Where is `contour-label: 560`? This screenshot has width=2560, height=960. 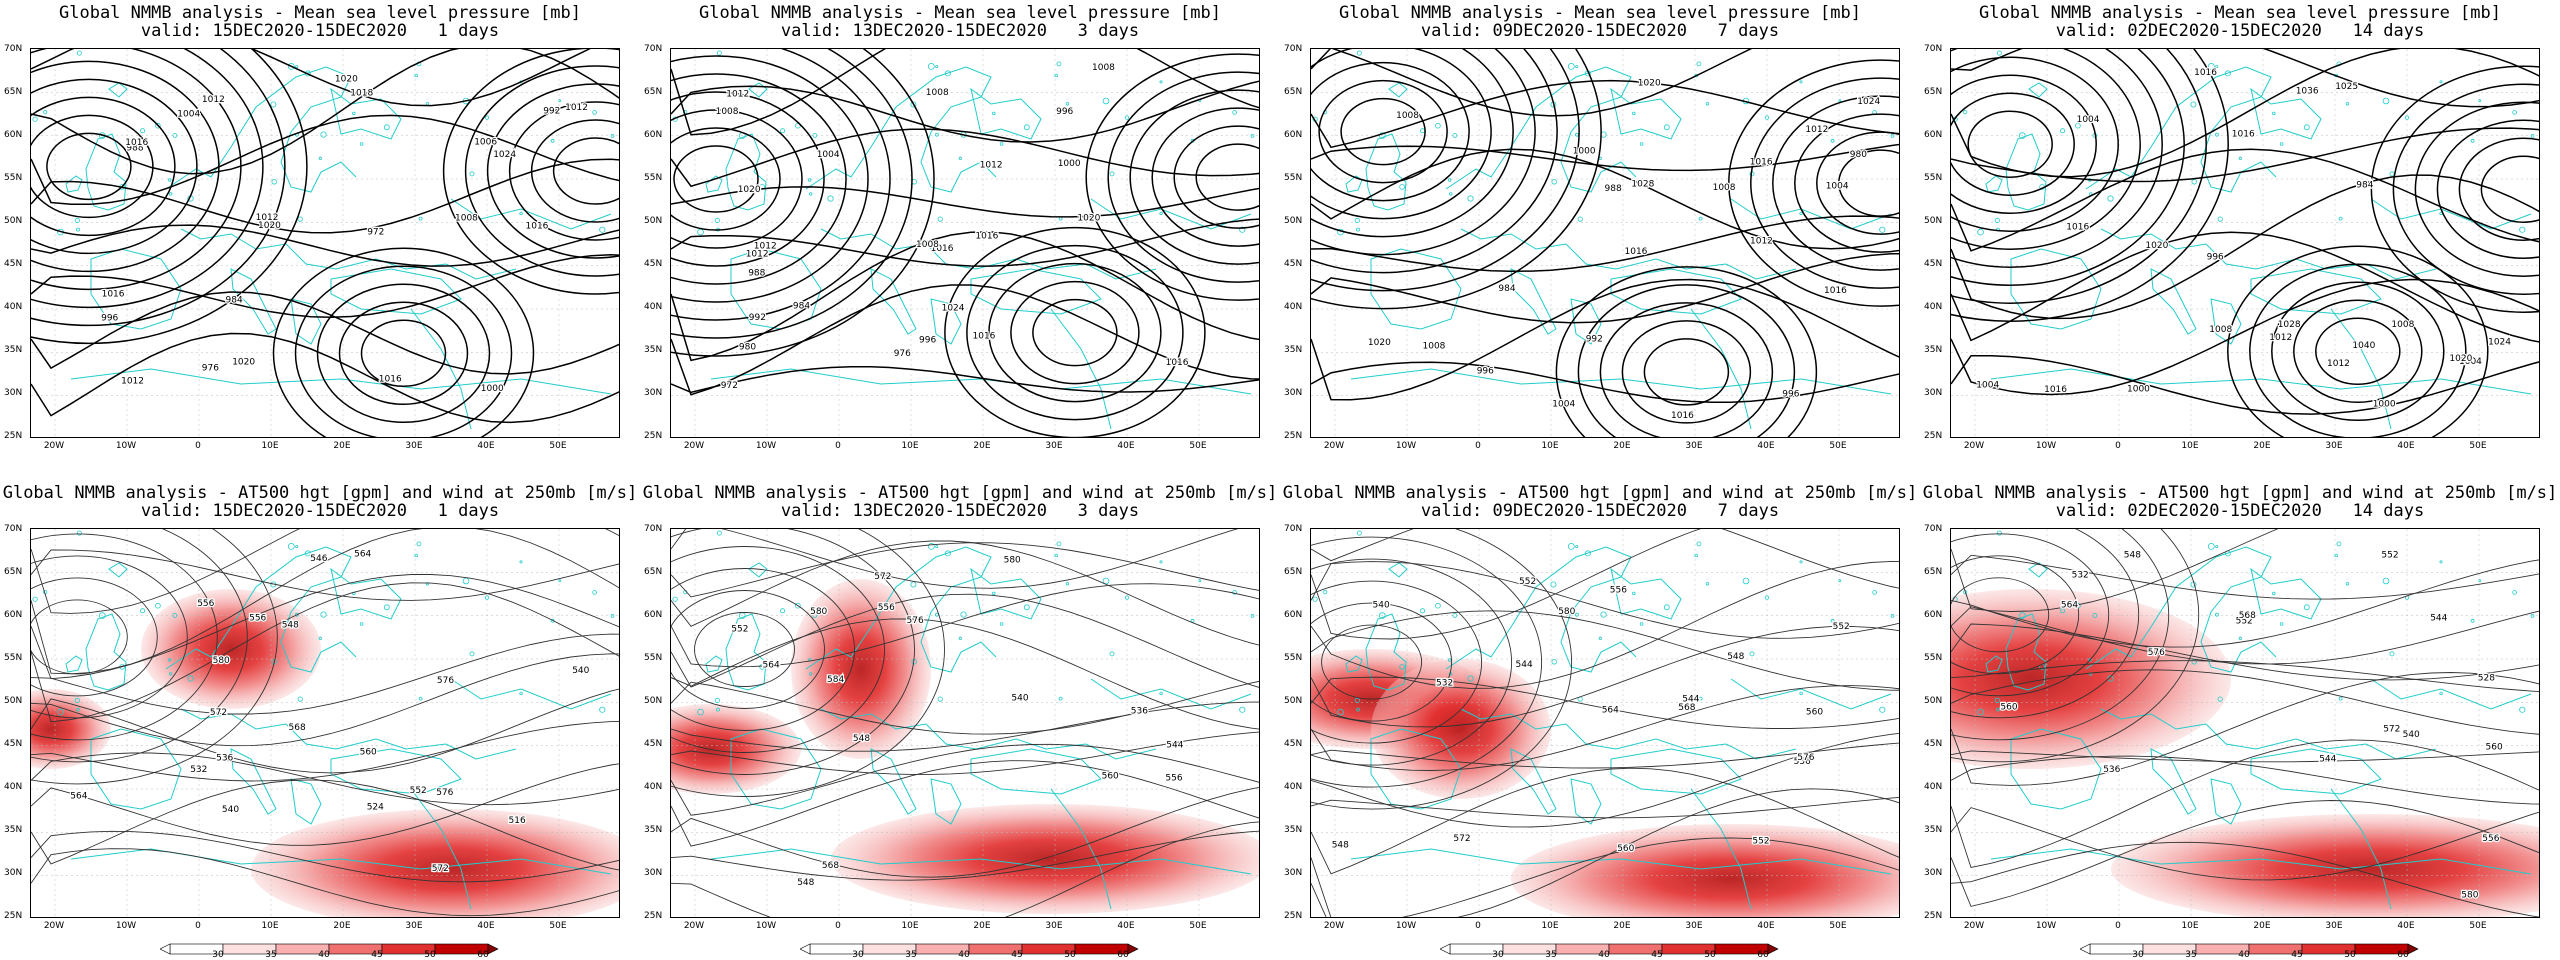
contour-label: 560 is located at coordinates (2494, 748).